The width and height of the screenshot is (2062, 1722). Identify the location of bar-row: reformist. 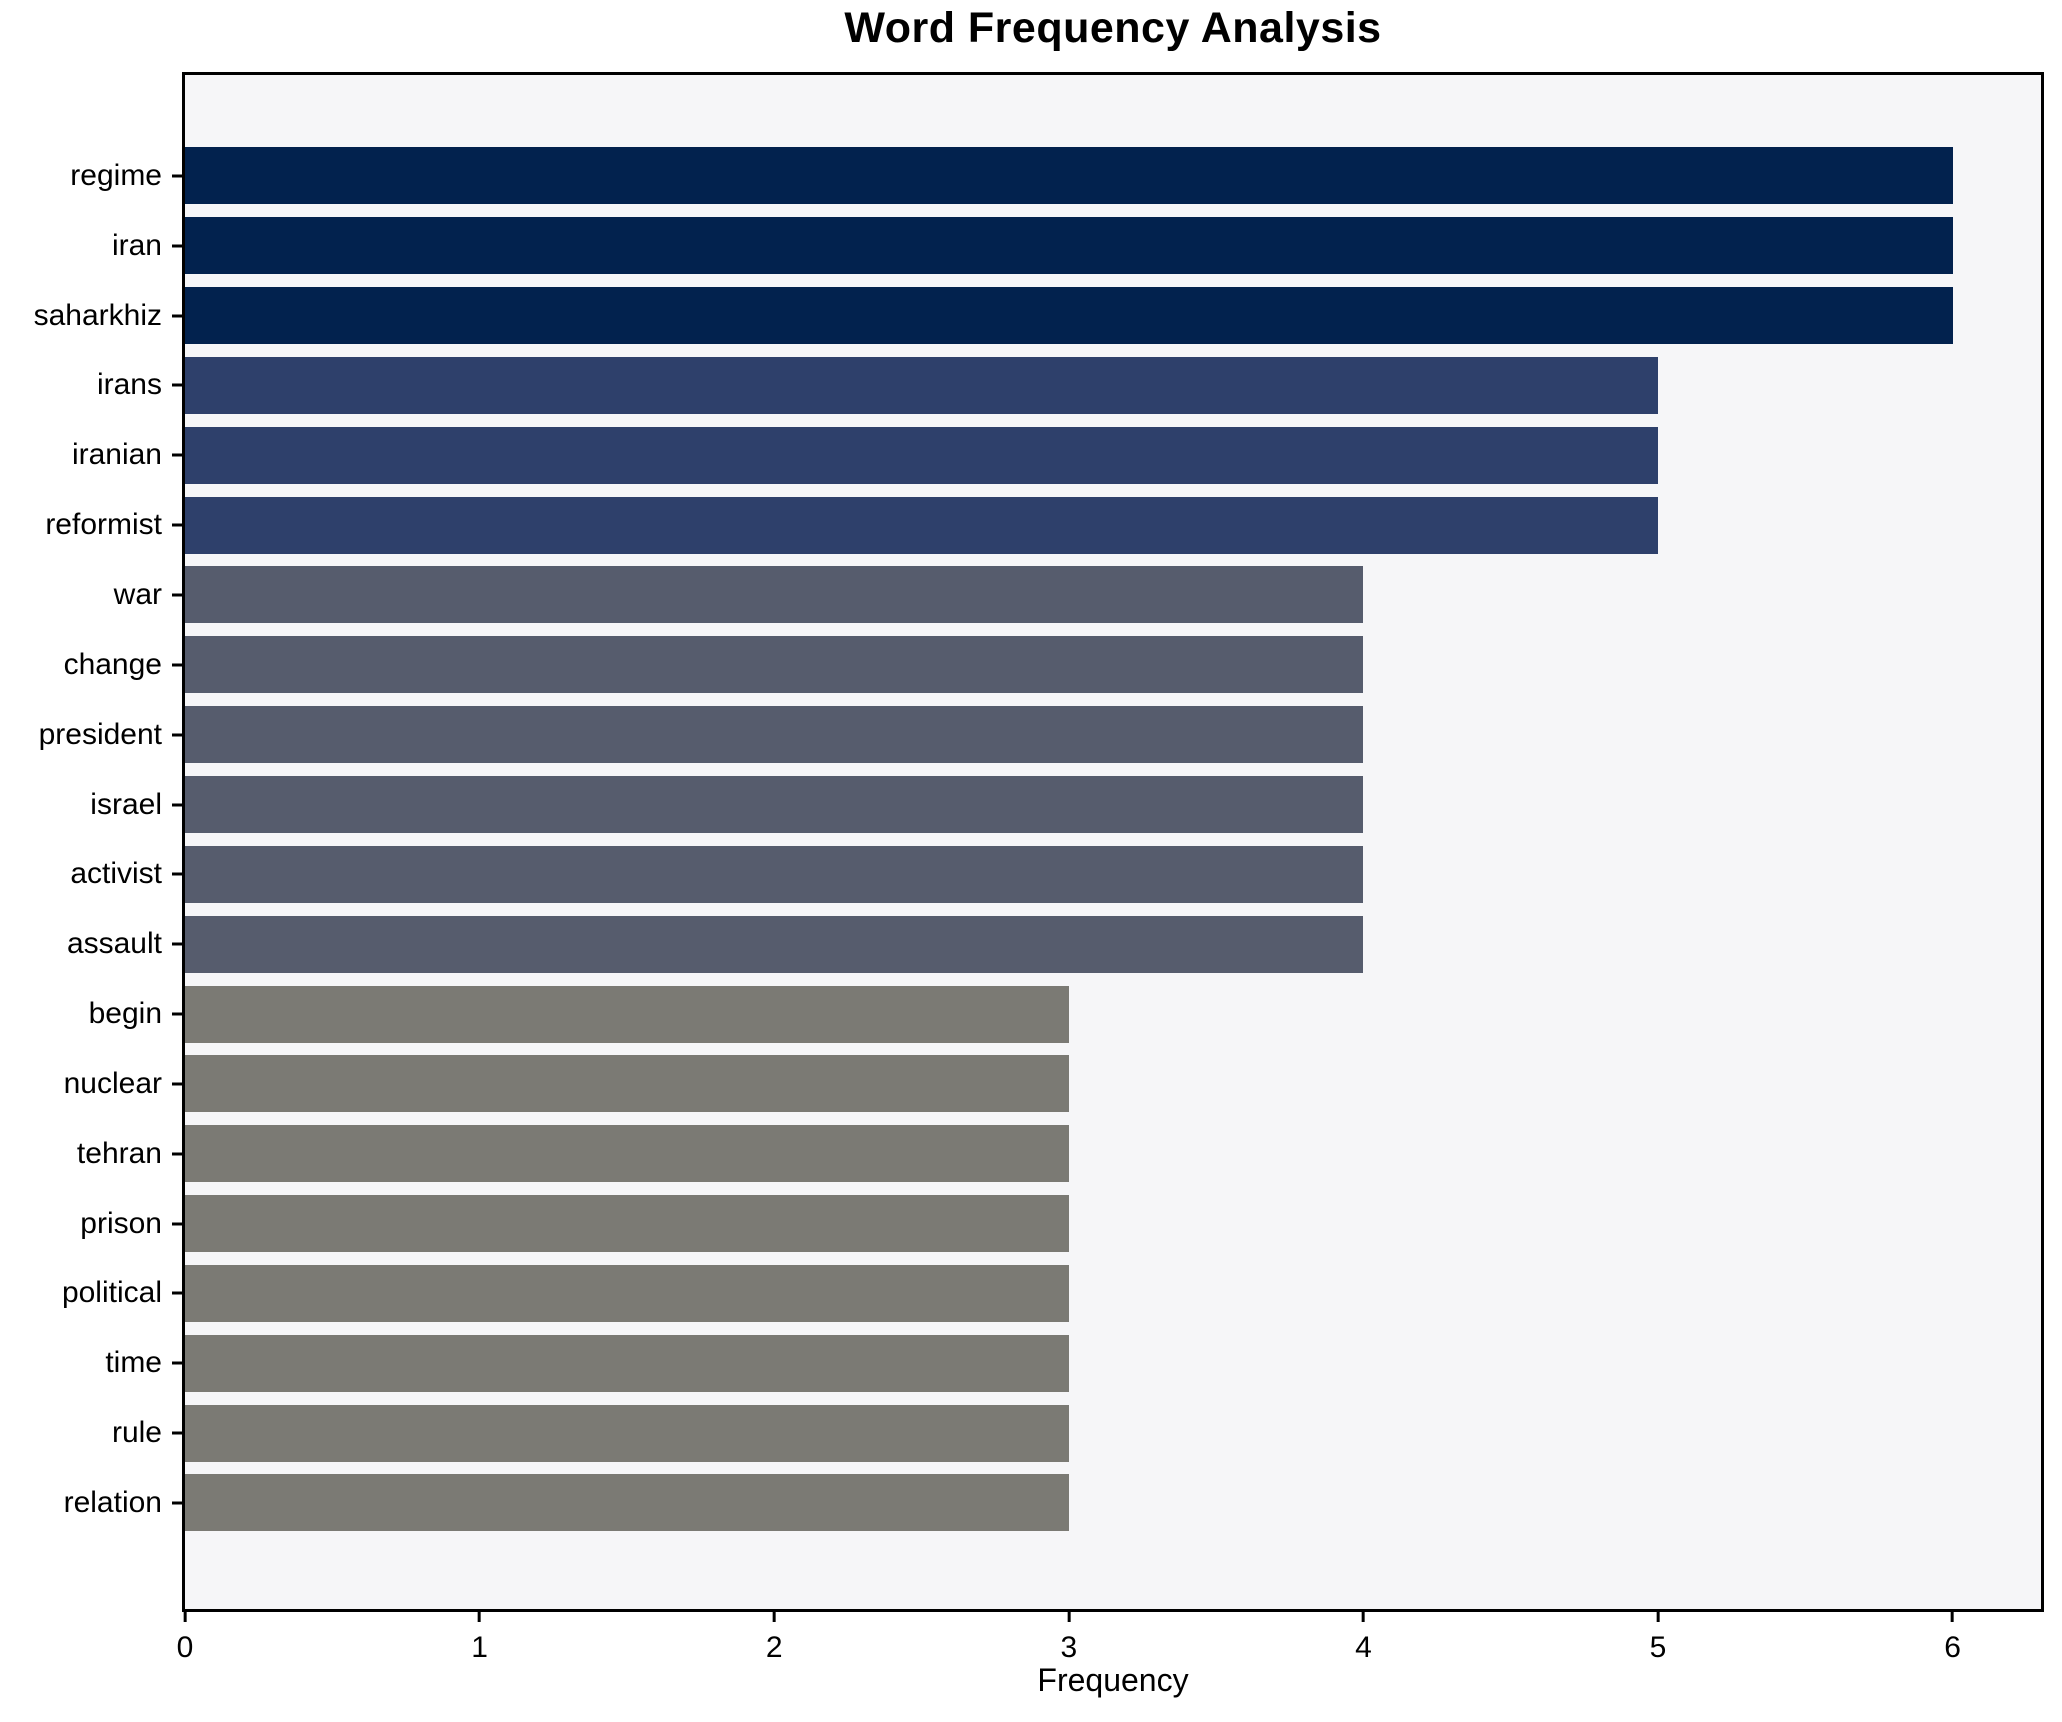
(1043, 525).